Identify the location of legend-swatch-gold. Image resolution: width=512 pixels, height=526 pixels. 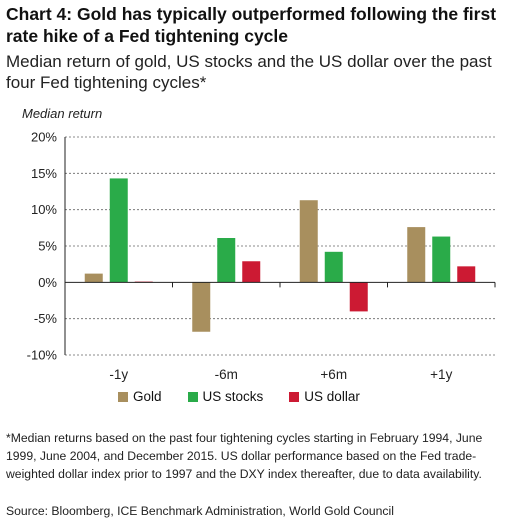
(123, 396).